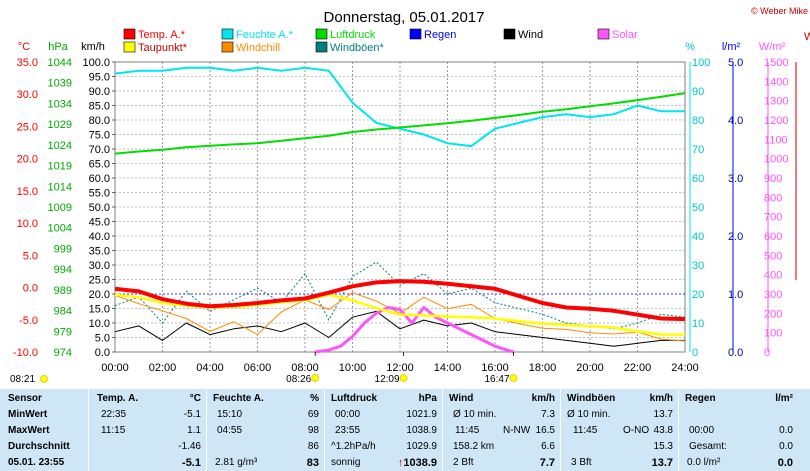 The width and height of the screenshot is (810, 471). I want to click on wind-tick-label: 40.0, so click(99, 237).